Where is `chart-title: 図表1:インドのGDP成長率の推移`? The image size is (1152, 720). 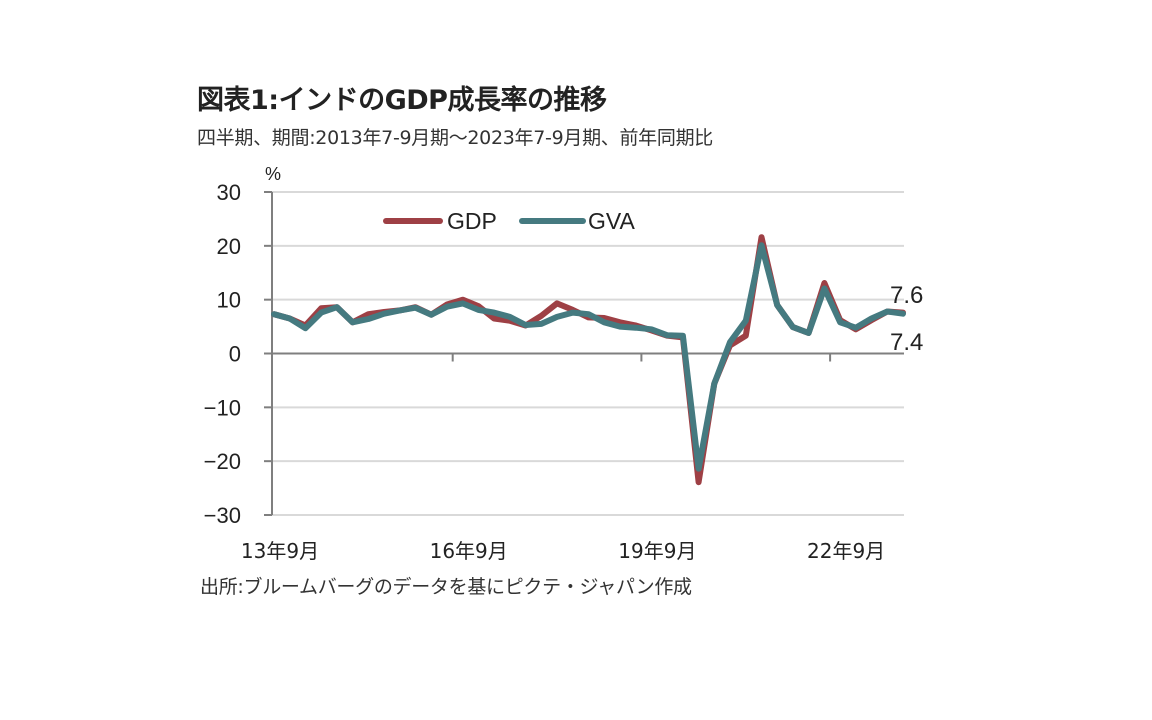 chart-title: 図表1:インドのGDP成長率の推移 is located at coordinates (402, 100).